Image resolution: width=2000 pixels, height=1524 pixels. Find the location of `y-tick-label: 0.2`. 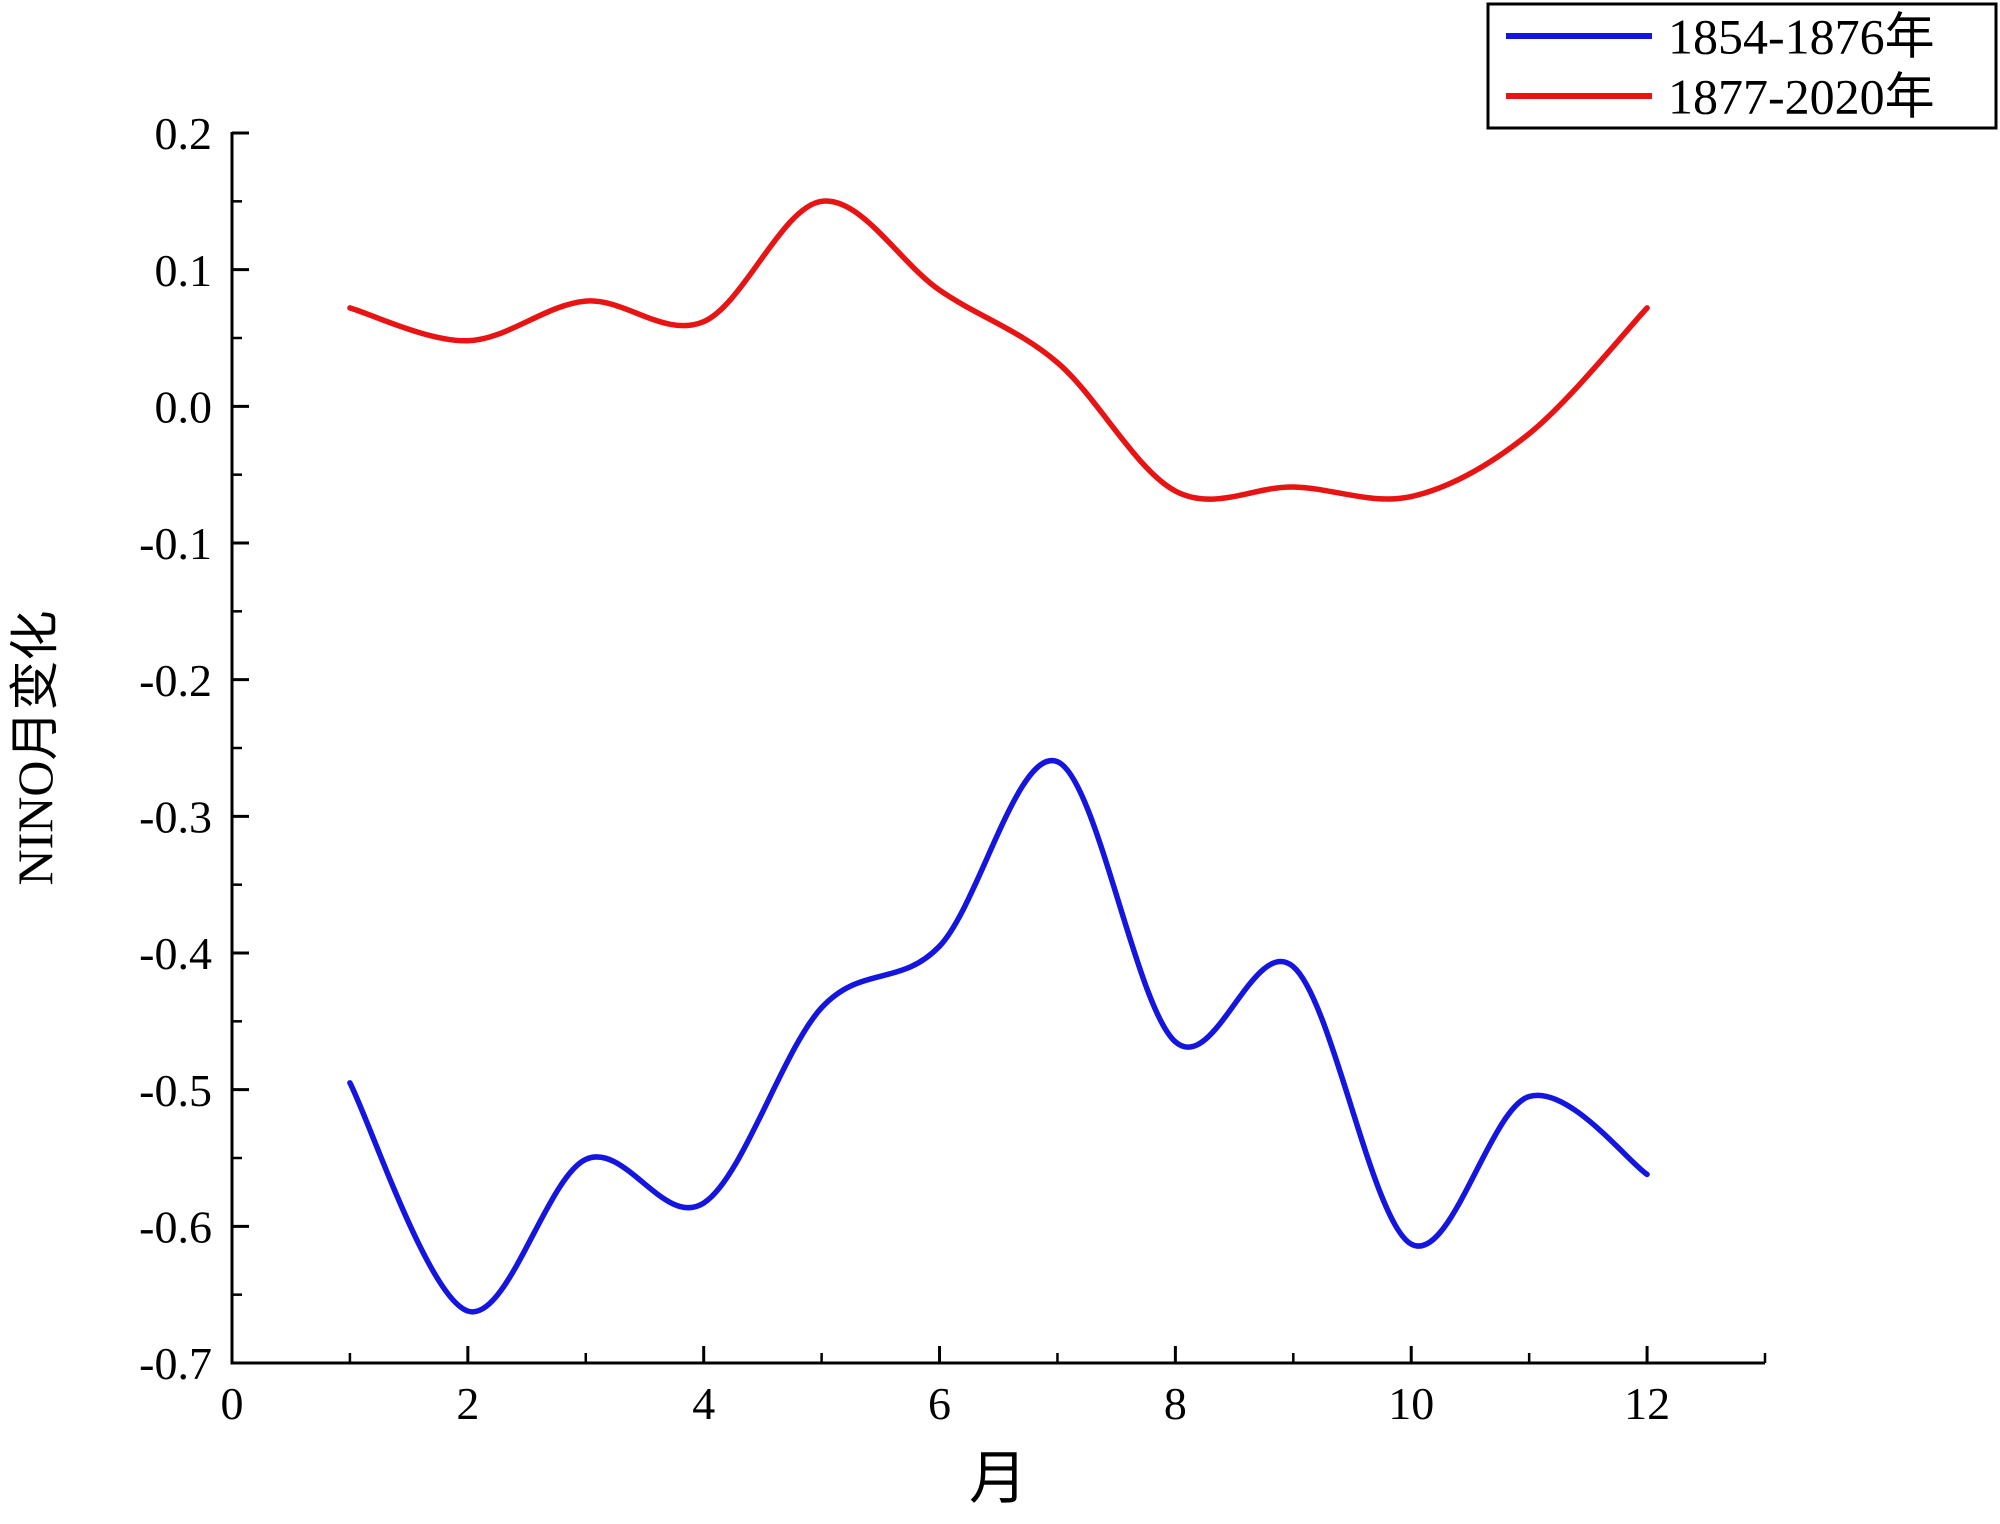

y-tick-label: 0.2 is located at coordinates (184, 133).